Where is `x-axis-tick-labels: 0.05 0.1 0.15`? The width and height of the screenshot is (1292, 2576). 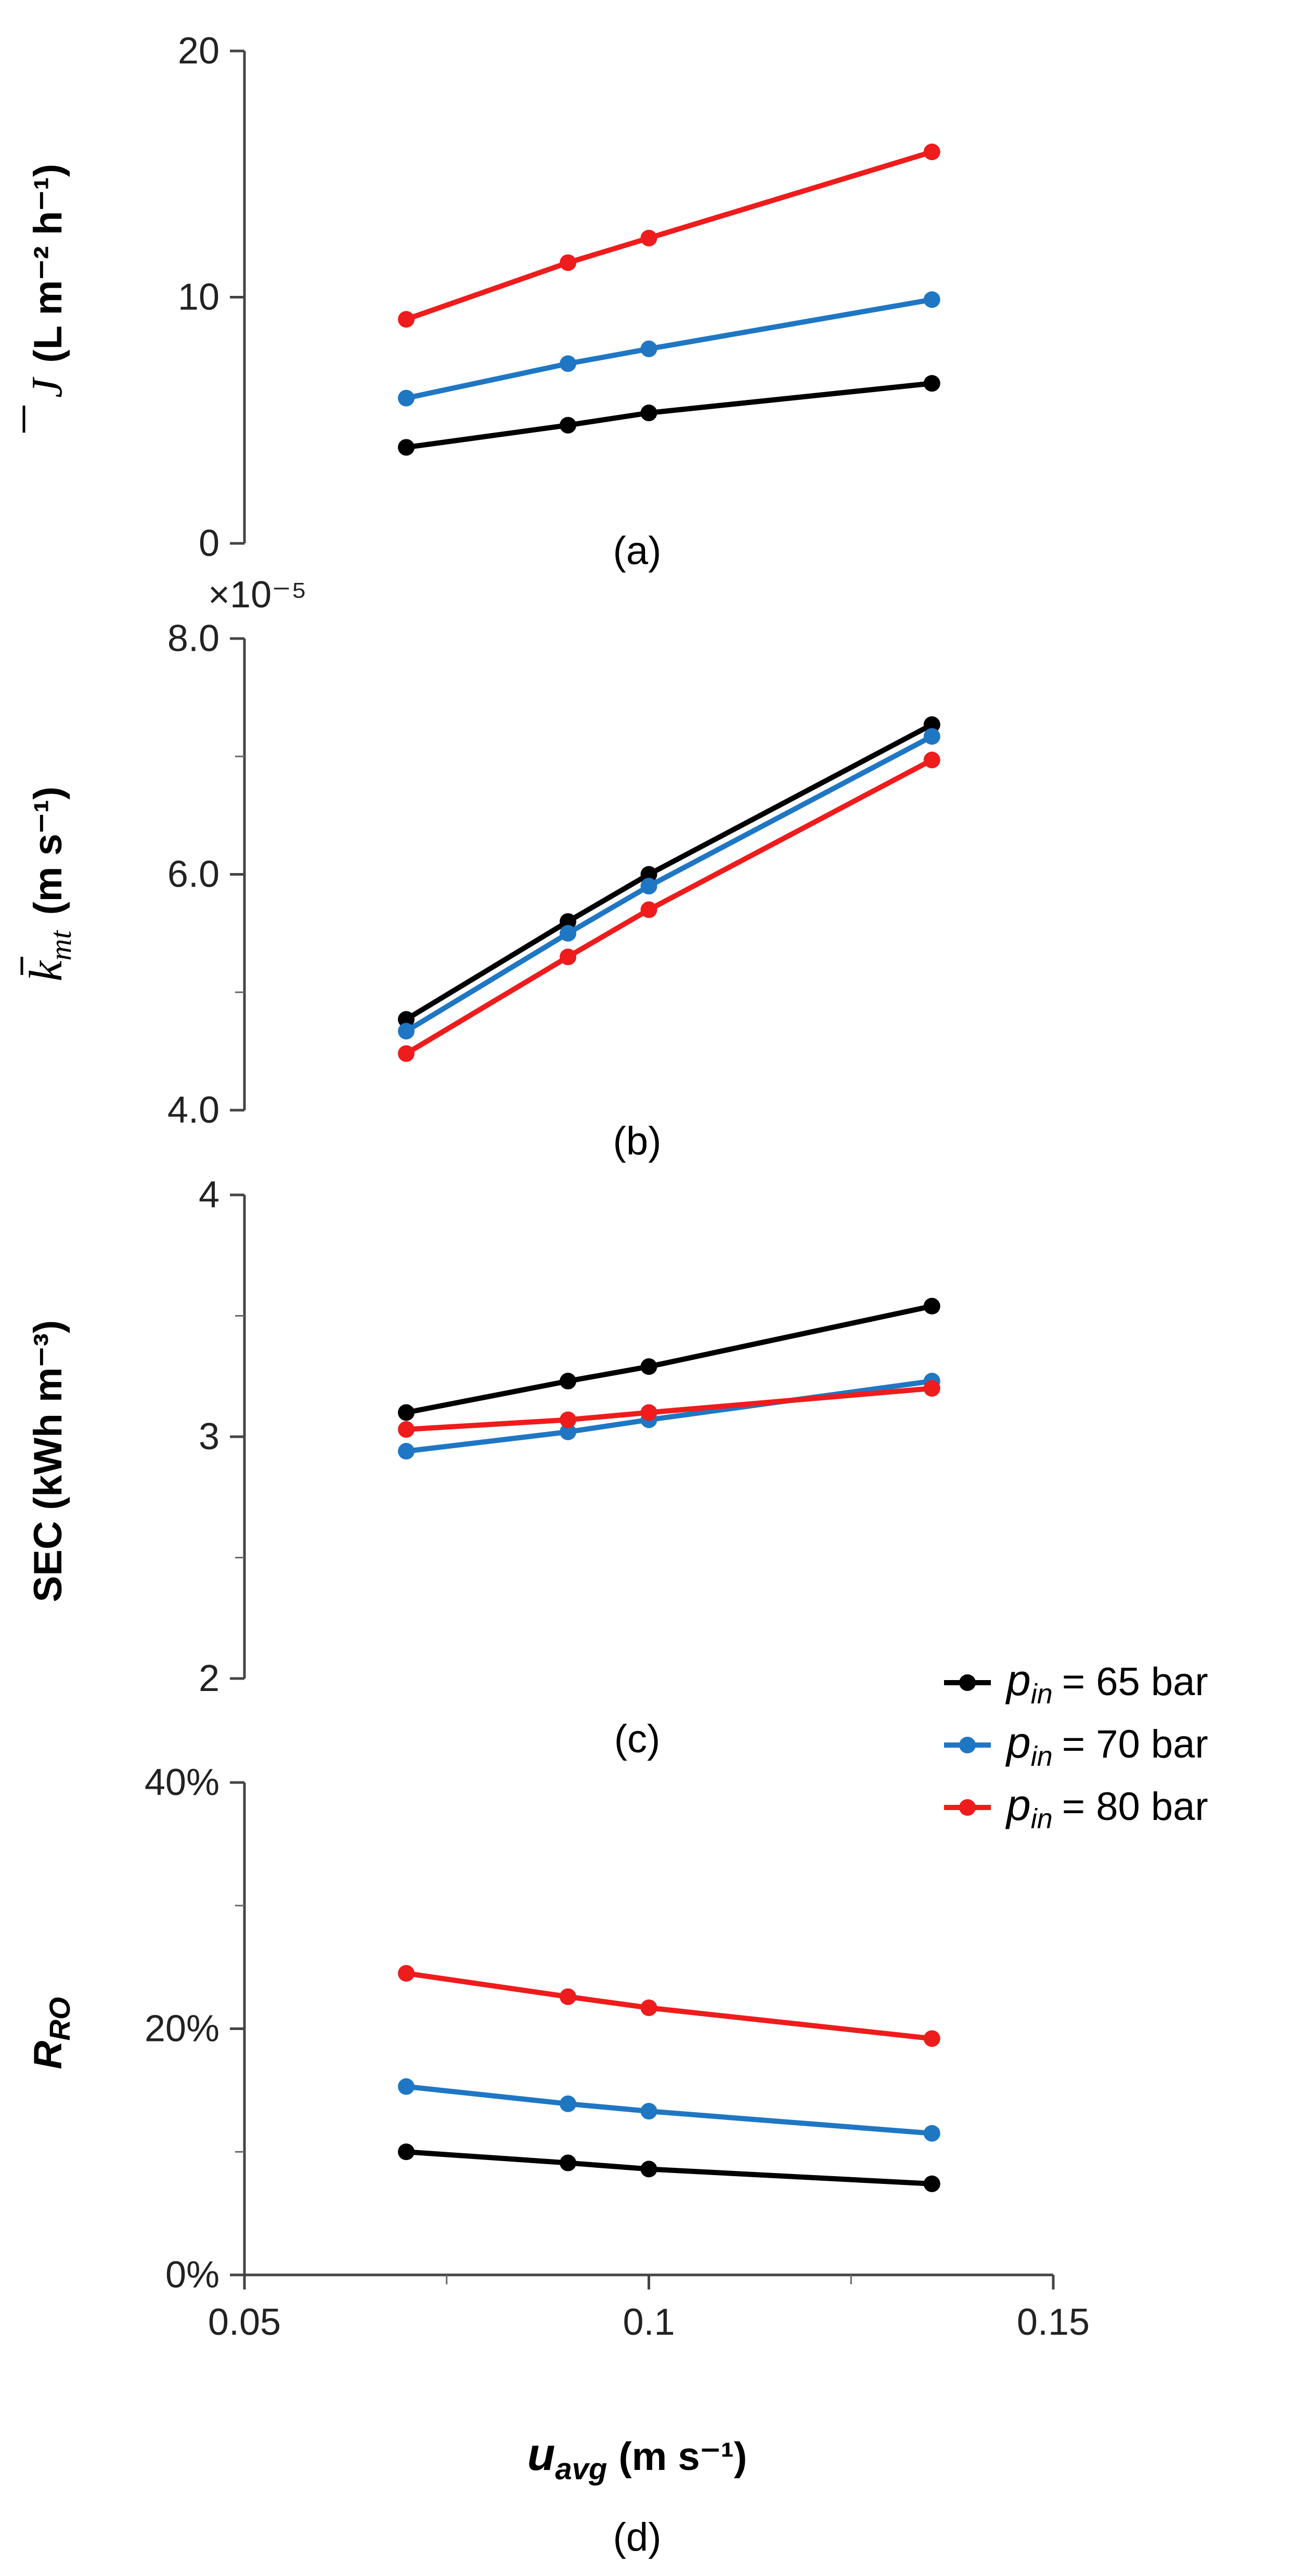
x-axis-tick-labels: 0.05 0.1 0.15 is located at coordinates (649, 2308).